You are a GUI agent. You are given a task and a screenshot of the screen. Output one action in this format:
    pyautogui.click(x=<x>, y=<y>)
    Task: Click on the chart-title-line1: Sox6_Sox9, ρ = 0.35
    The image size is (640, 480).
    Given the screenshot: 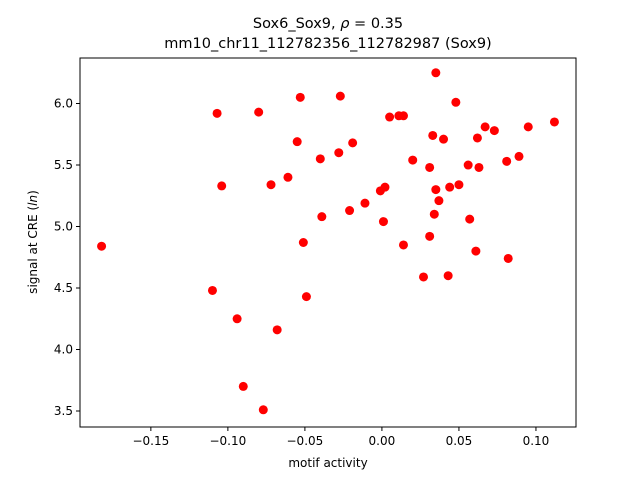 What is the action you would take?
    pyautogui.click(x=328, y=24)
    